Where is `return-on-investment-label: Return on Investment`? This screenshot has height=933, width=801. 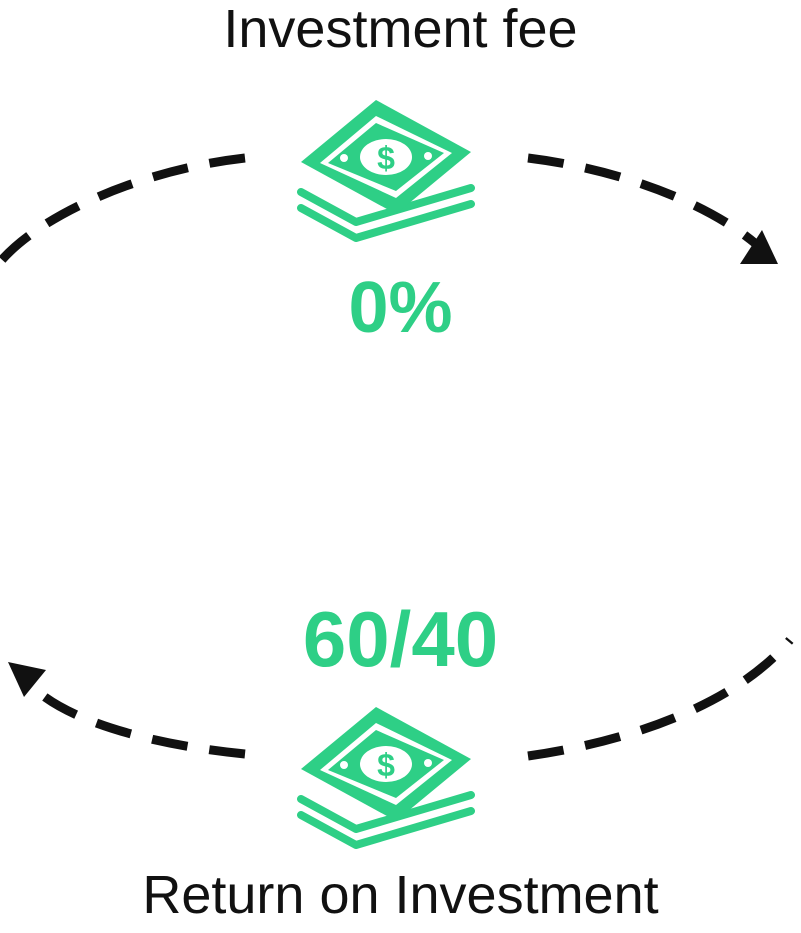 return-on-investment-label: Return on Investment is located at coordinates (400, 895).